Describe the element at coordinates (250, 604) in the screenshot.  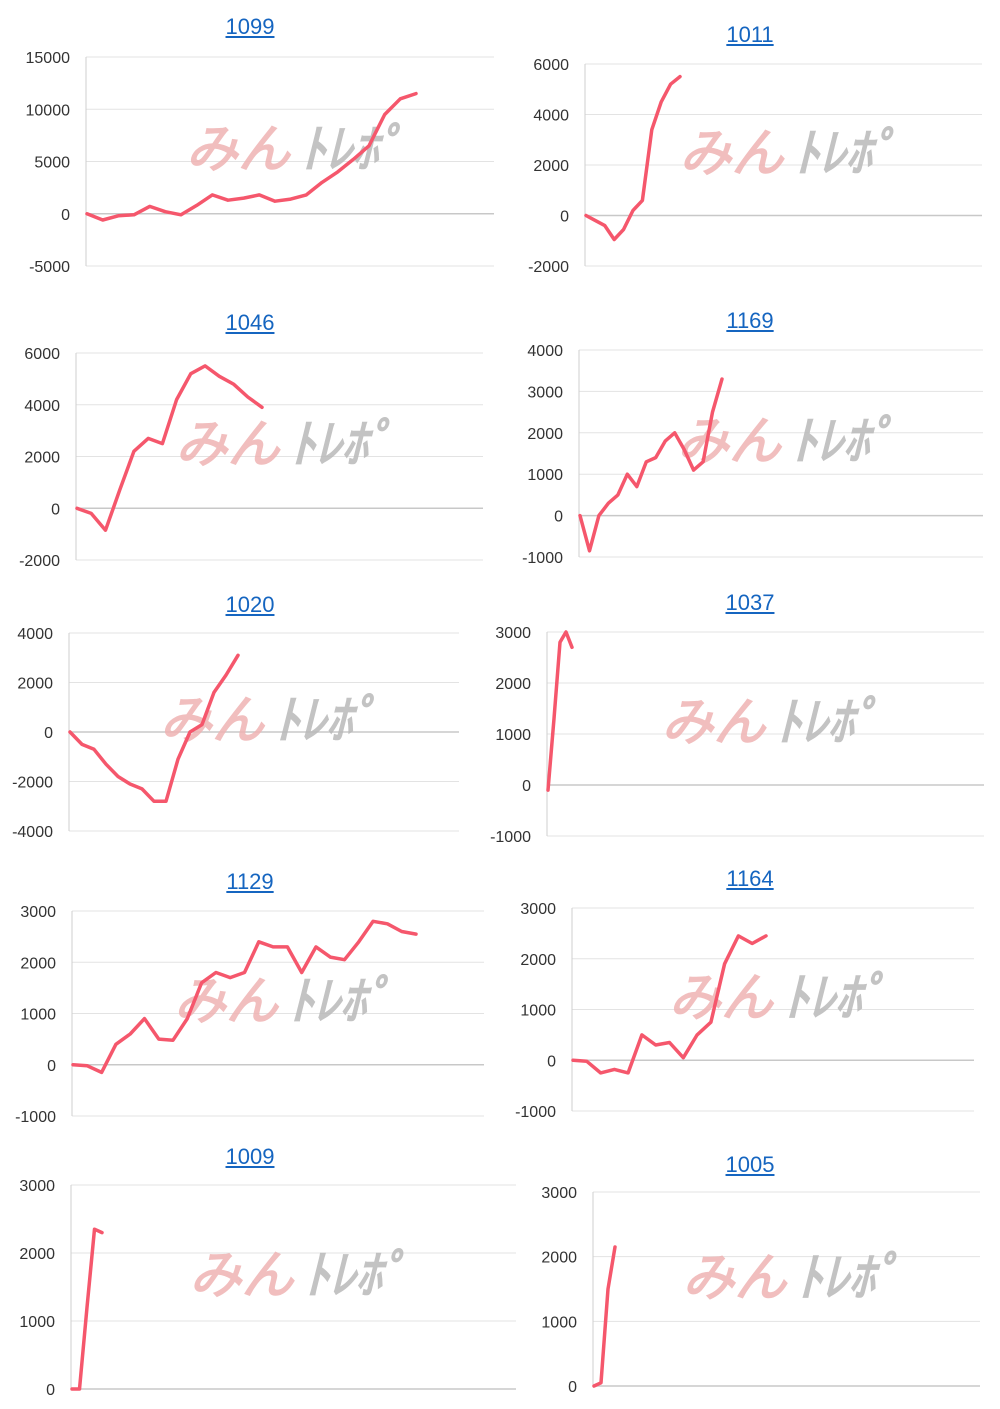
I see `chart-title-link: 1020` at that location.